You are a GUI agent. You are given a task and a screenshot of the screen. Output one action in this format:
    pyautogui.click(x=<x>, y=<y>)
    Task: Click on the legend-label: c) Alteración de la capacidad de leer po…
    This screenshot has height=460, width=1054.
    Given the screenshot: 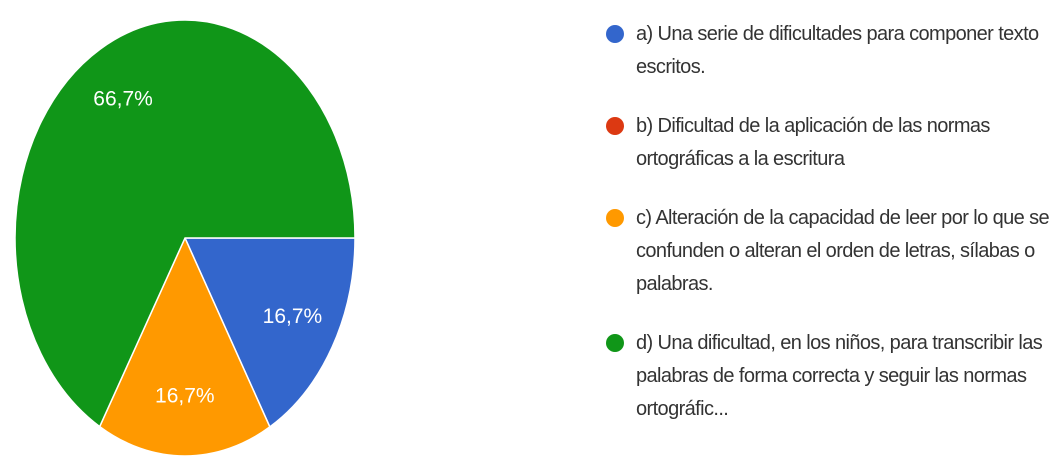 What is the action you would take?
    pyautogui.click(x=843, y=251)
    